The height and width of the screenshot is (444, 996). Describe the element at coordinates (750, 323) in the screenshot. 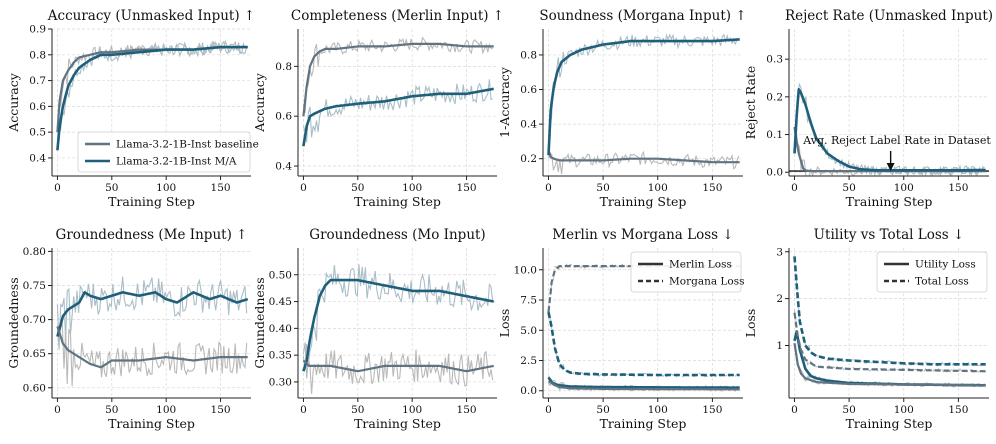

I see `y-axis-label: Loss` at that location.